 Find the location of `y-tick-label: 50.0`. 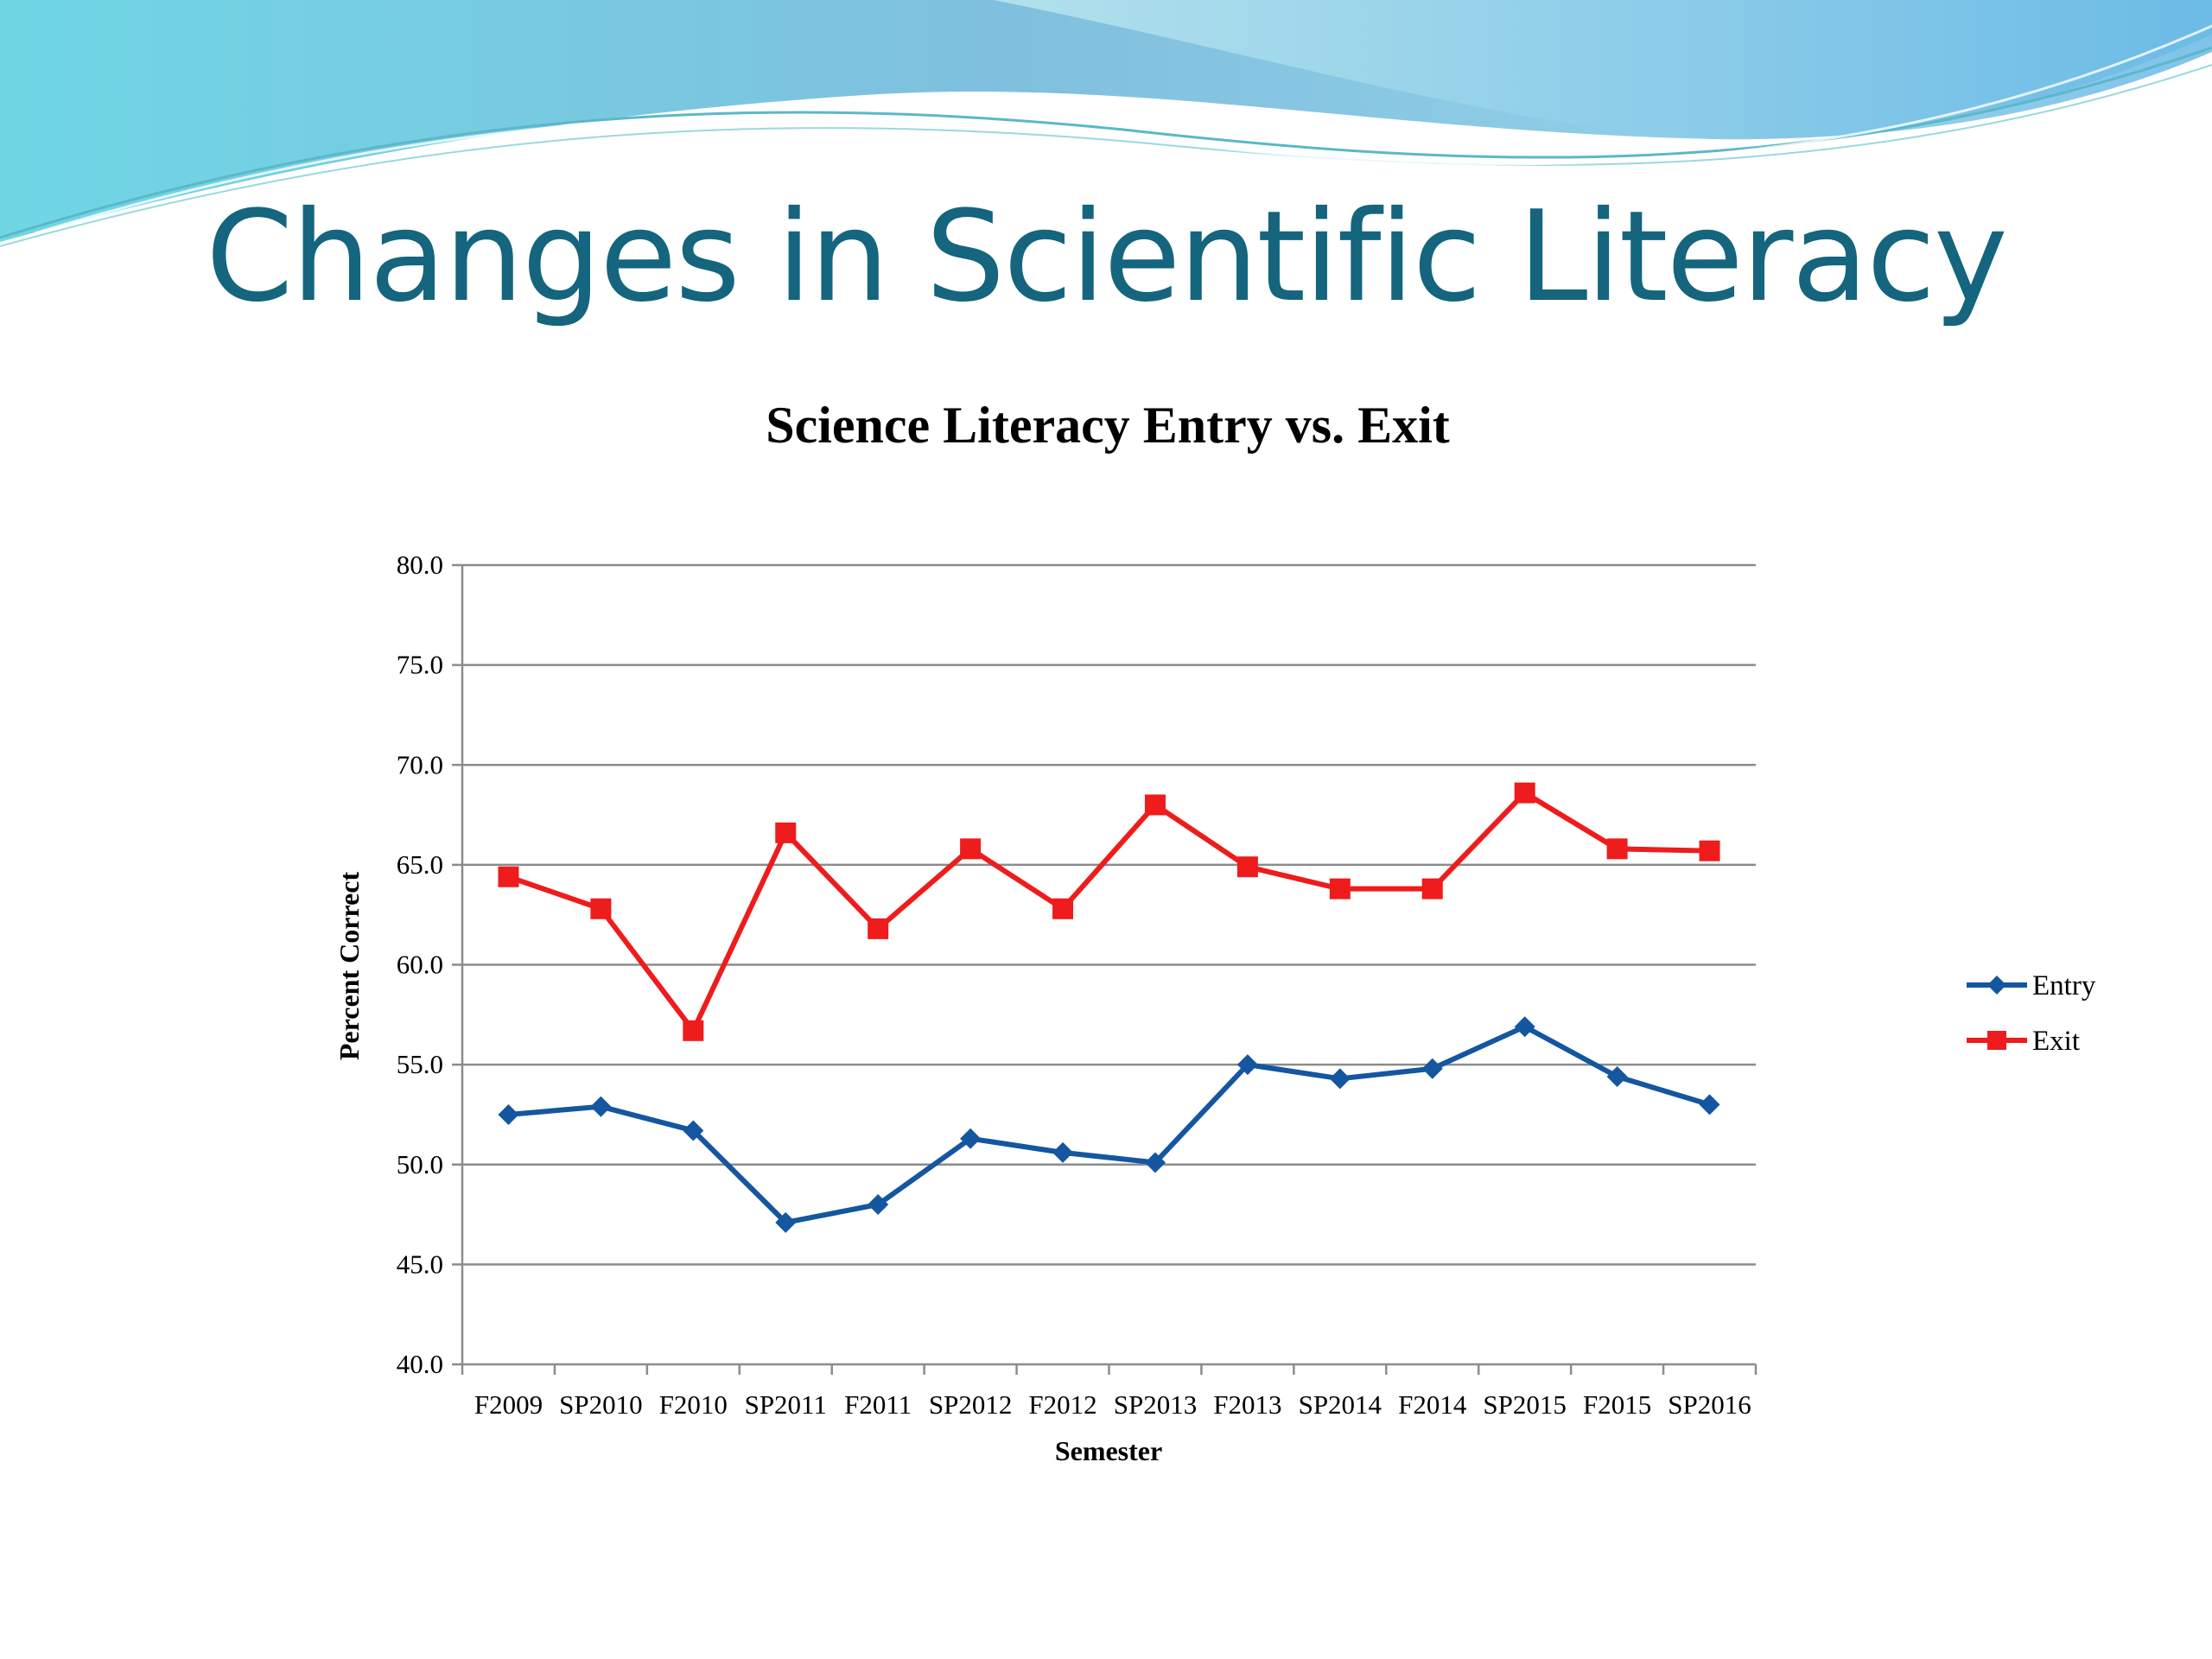

y-tick-label: 50.0 is located at coordinates (420, 1164).